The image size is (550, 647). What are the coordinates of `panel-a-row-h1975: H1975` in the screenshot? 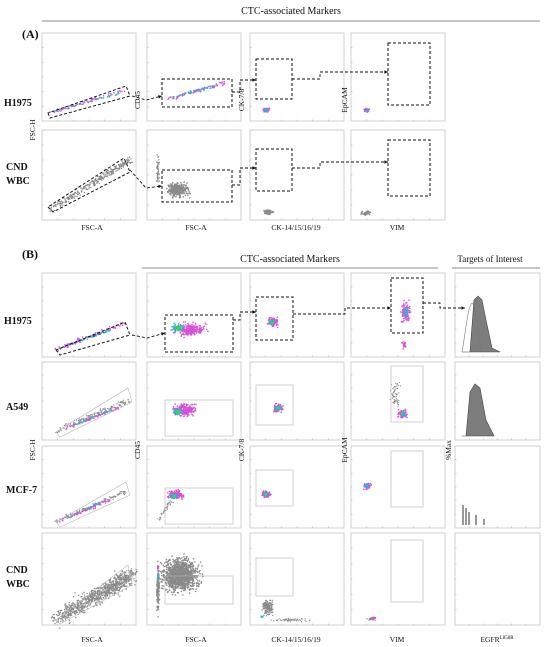 It's located at (18, 103).